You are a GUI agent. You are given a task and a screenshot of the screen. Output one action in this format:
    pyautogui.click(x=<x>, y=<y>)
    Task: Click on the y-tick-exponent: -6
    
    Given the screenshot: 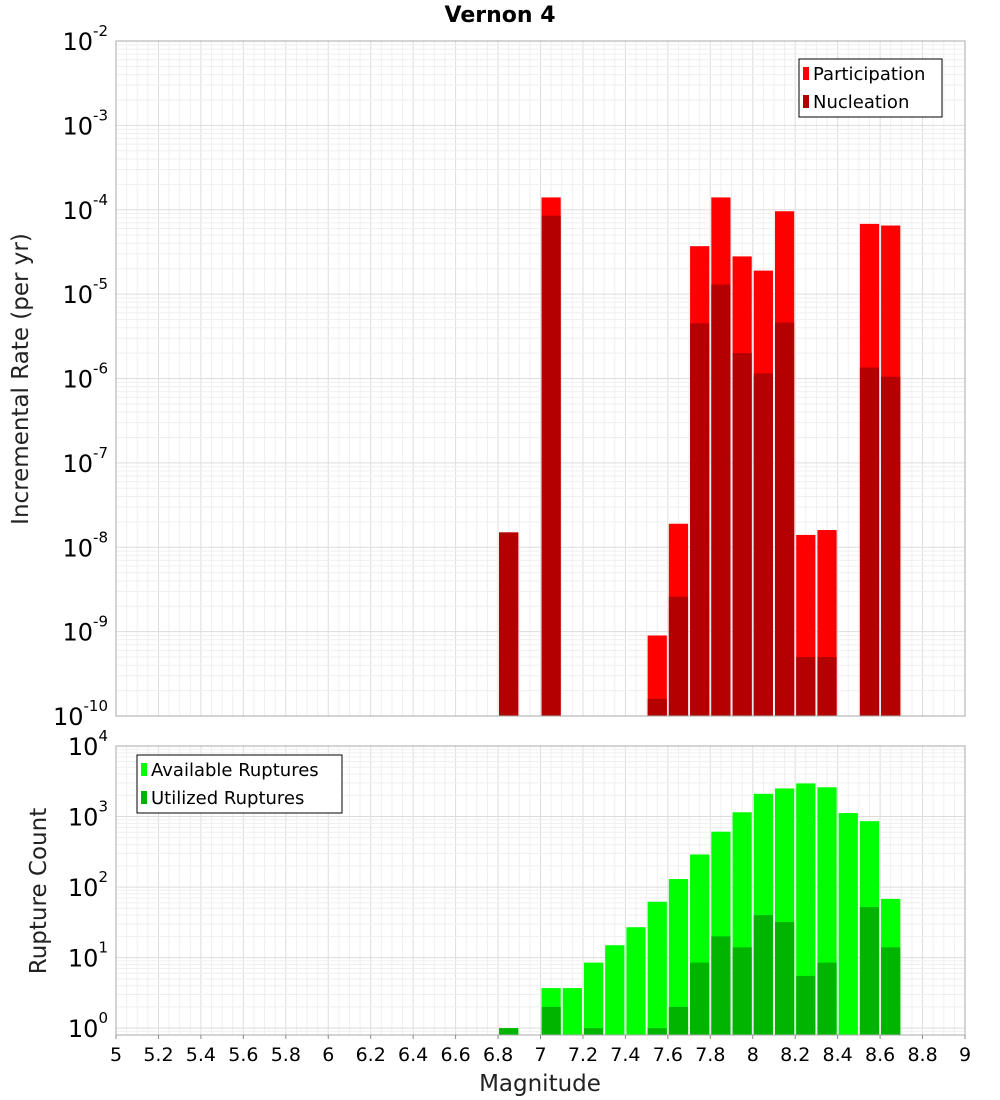 What is the action you would take?
    pyautogui.click(x=100, y=369)
    